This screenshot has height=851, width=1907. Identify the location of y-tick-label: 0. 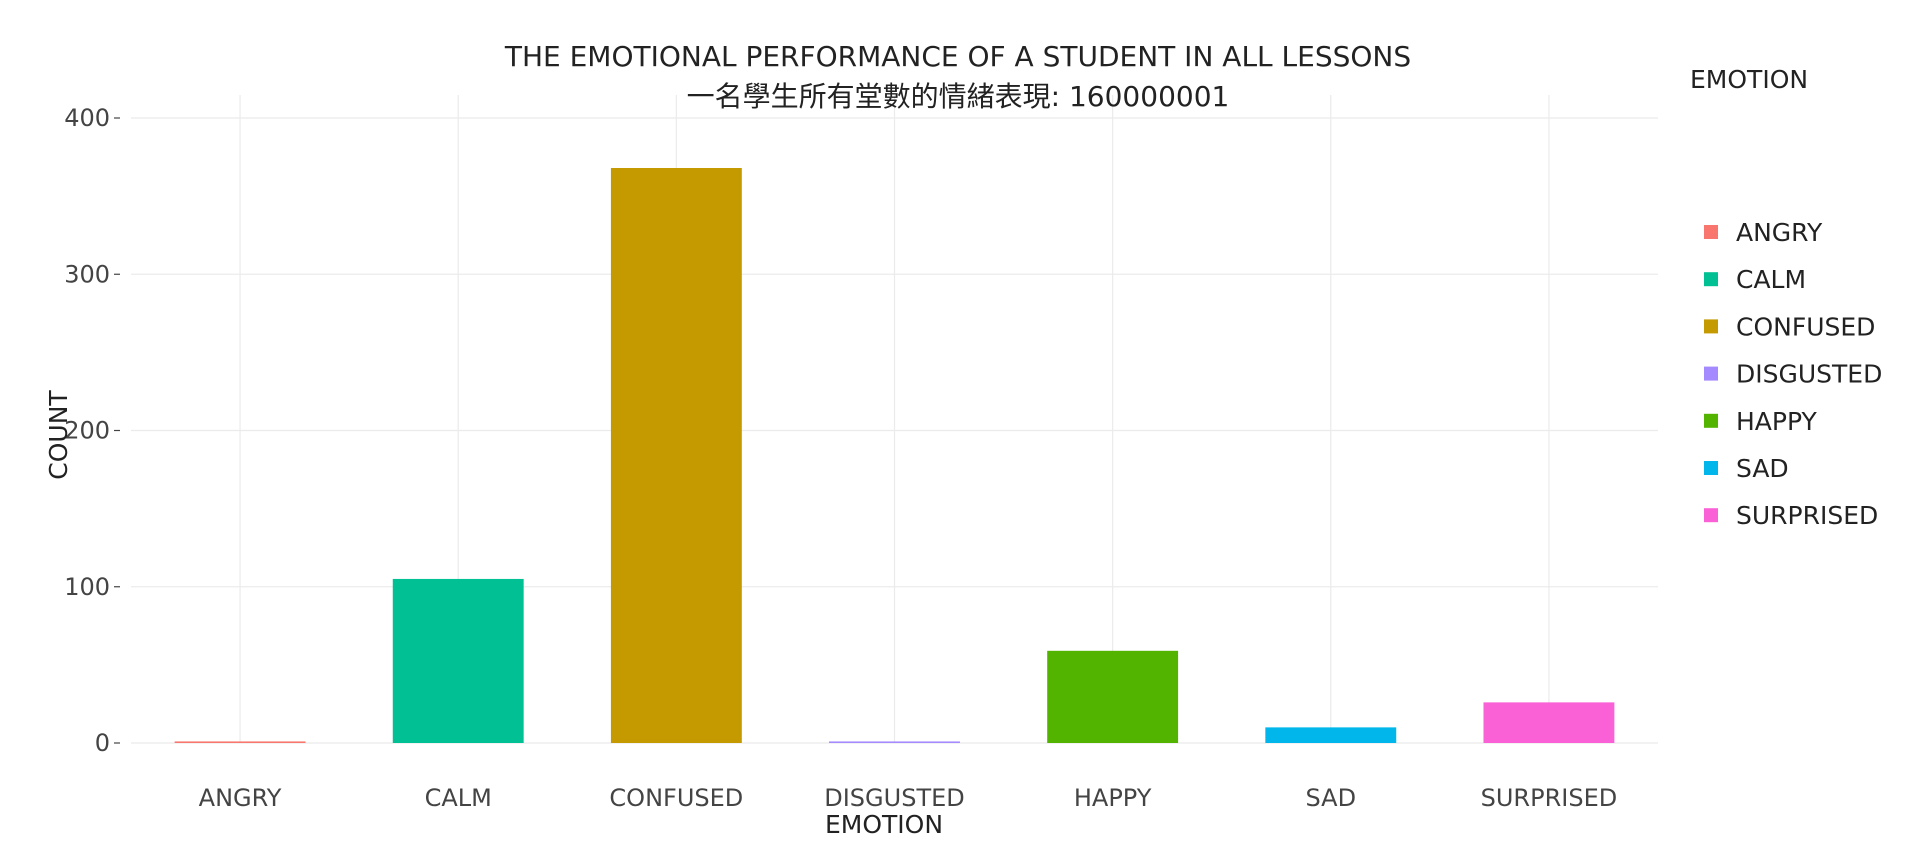
(102, 743).